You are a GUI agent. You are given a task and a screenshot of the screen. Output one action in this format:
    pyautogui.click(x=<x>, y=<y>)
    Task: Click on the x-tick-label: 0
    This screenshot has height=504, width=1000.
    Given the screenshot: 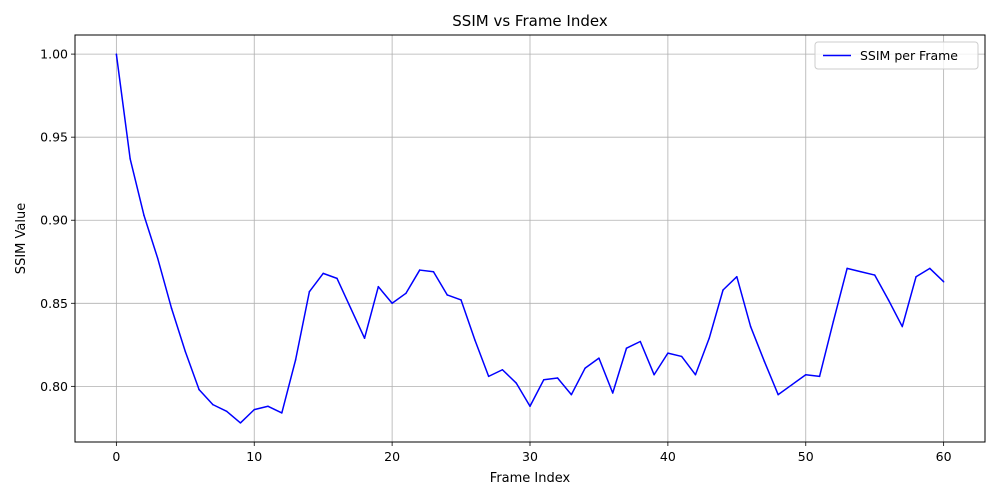 What is the action you would take?
    pyautogui.click(x=116, y=456)
    